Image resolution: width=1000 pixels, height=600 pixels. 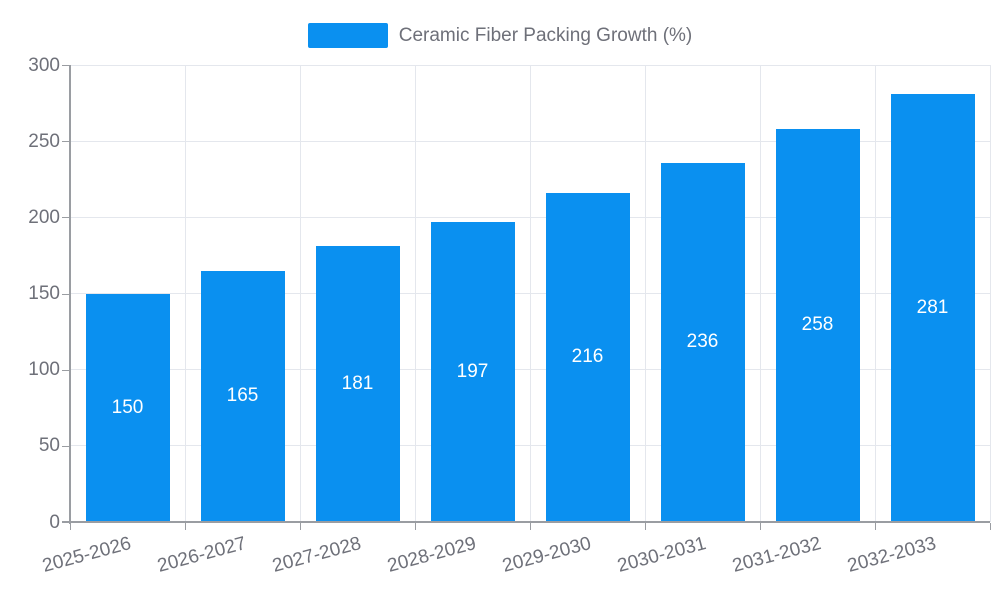 I want to click on y-axis-line, so click(x=70, y=294).